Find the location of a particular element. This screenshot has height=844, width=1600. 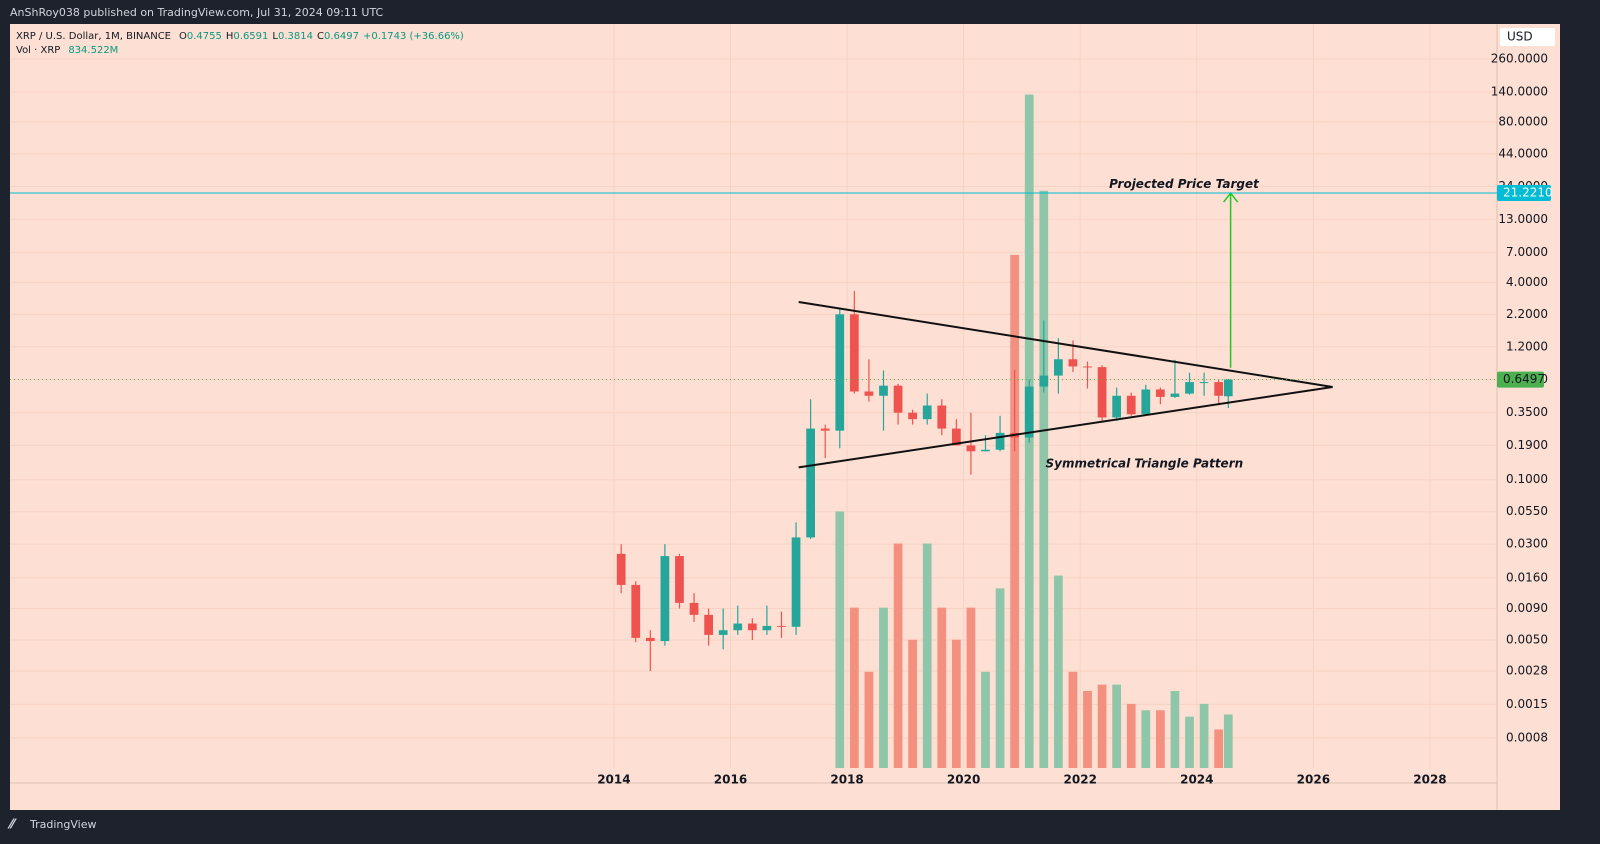

x-tick-label: 2024 is located at coordinates (1196, 780).